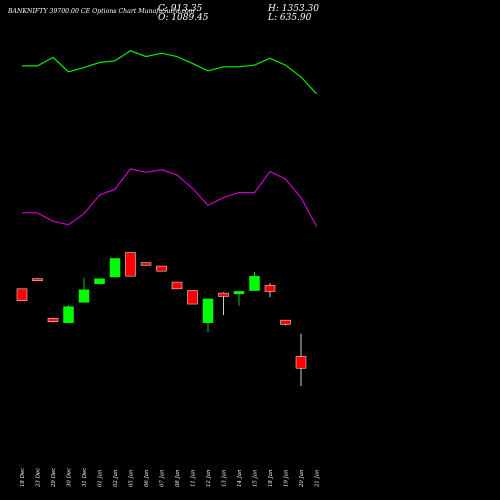 Image resolution: width=500 pixels, height=500 pixels. What do you see at coordinates (256, 478) in the screenshot?
I see `x-tick-label: 15 Jan` at bounding box center [256, 478].